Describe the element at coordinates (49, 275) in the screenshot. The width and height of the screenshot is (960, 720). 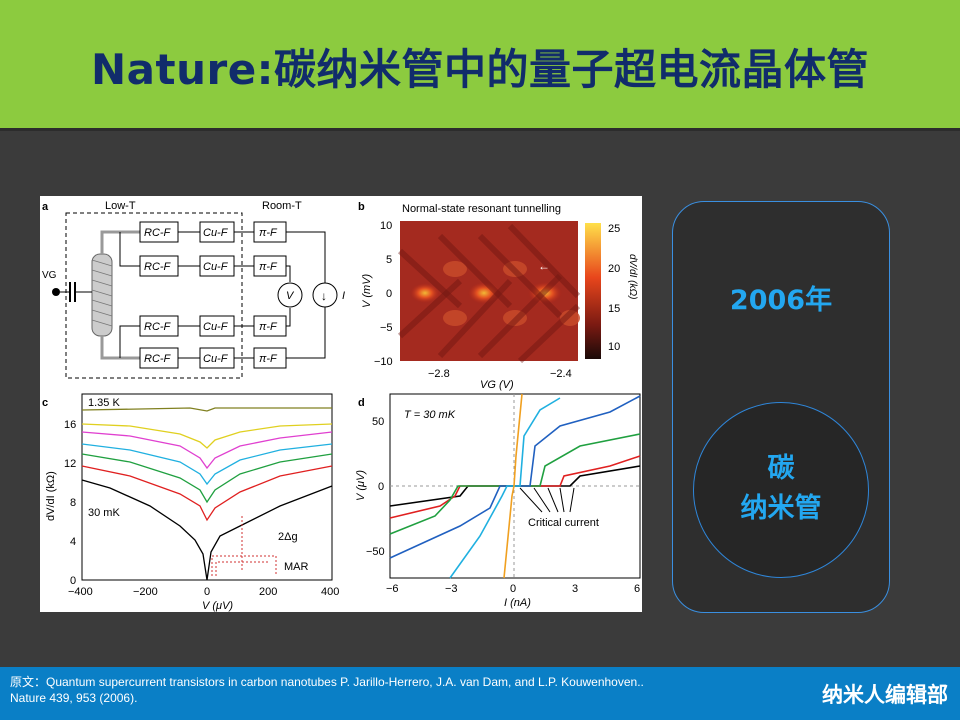
I see `vg-label: VG` at that location.